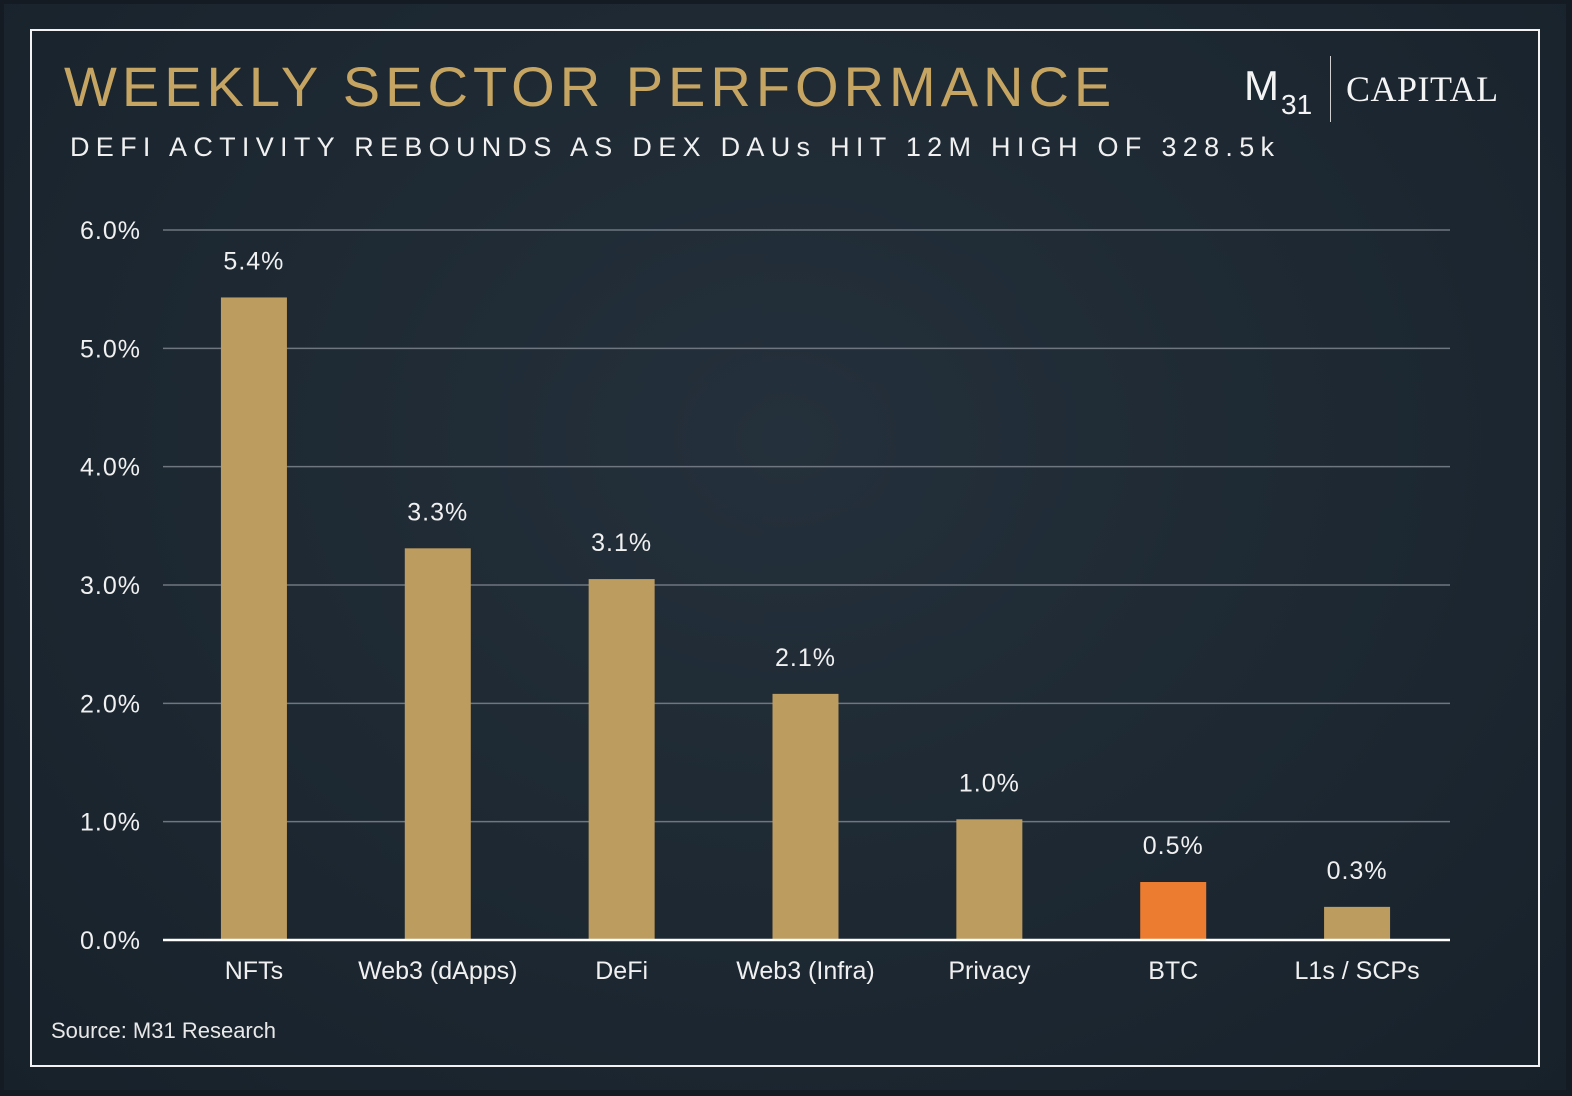 This screenshot has width=1572, height=1096. Describe the element at coordinates (1357, 971) in the screenshot. I see `x-tick-label: L1s / SCPs` at that location.